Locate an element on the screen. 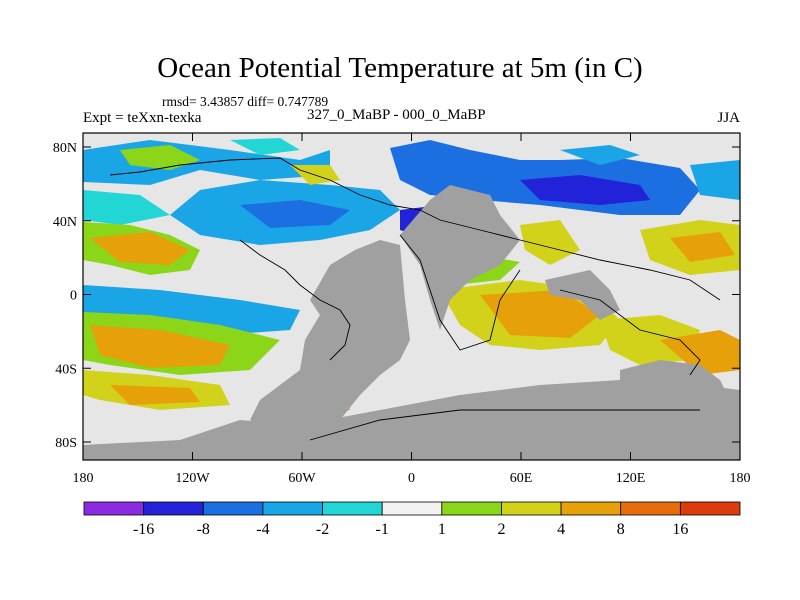  x-tick-label: 60E is located at coordinates (521, 478).